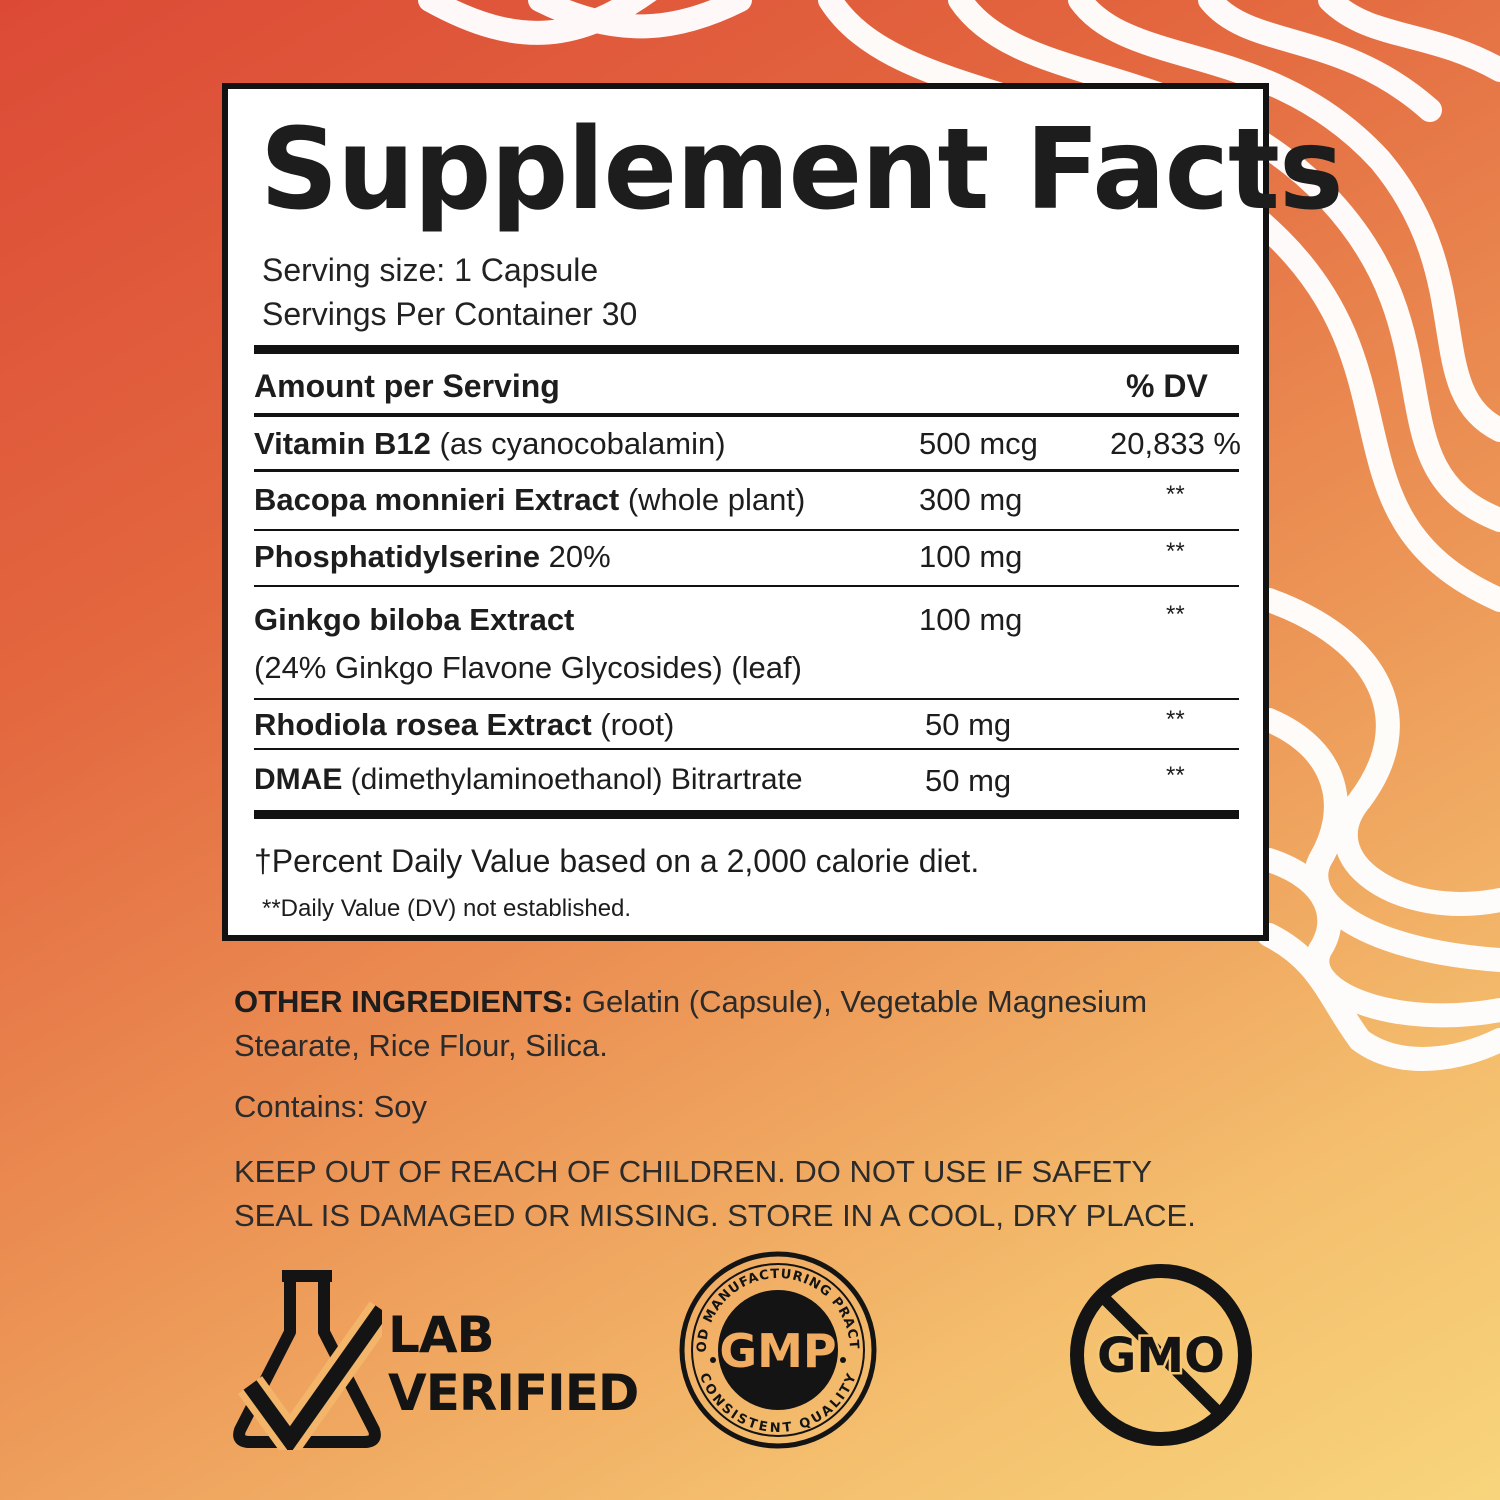  I want to click on verified-label: VERIFIED, so click(513, 1393).